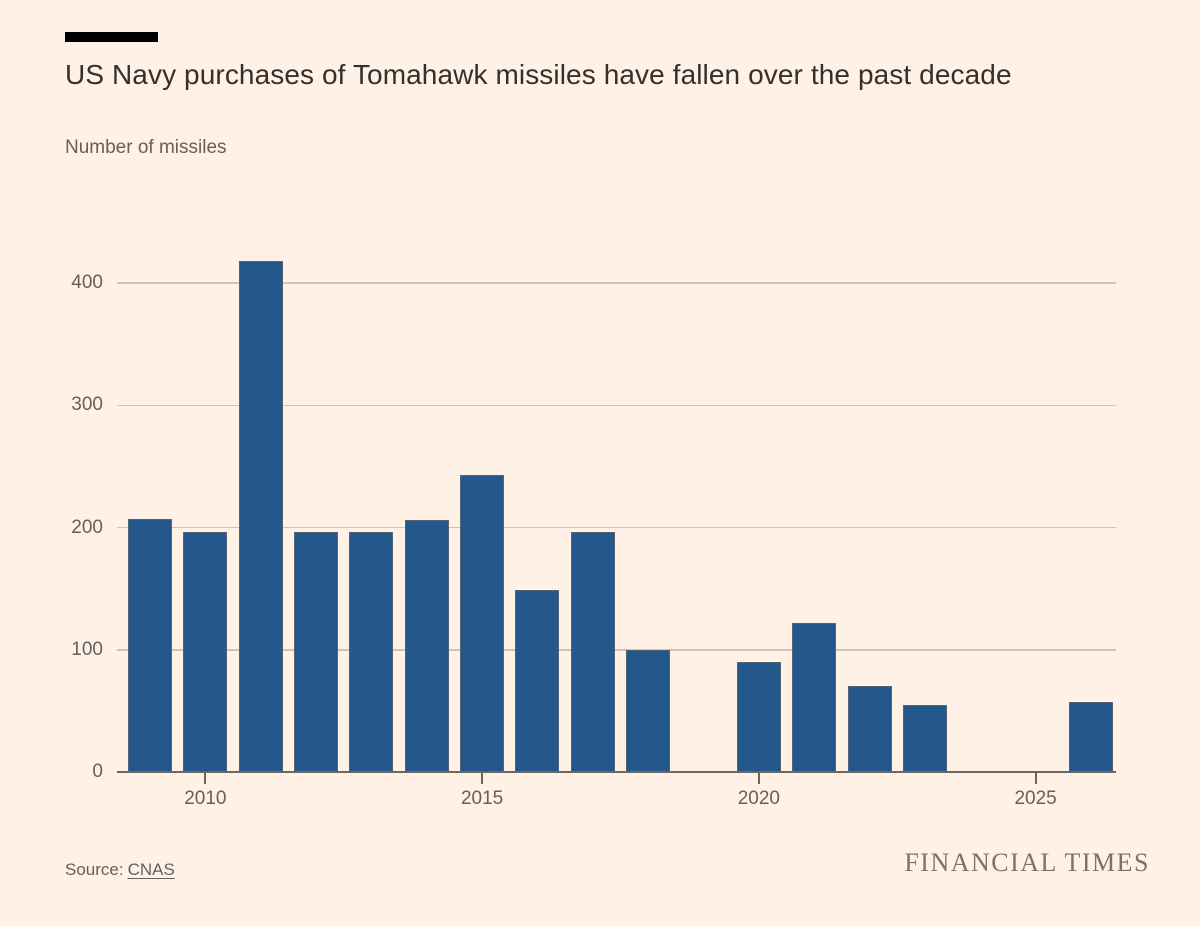  Describe the element at coordinates (592, 652) in the screenshot. I see `bar-2017` at that location.